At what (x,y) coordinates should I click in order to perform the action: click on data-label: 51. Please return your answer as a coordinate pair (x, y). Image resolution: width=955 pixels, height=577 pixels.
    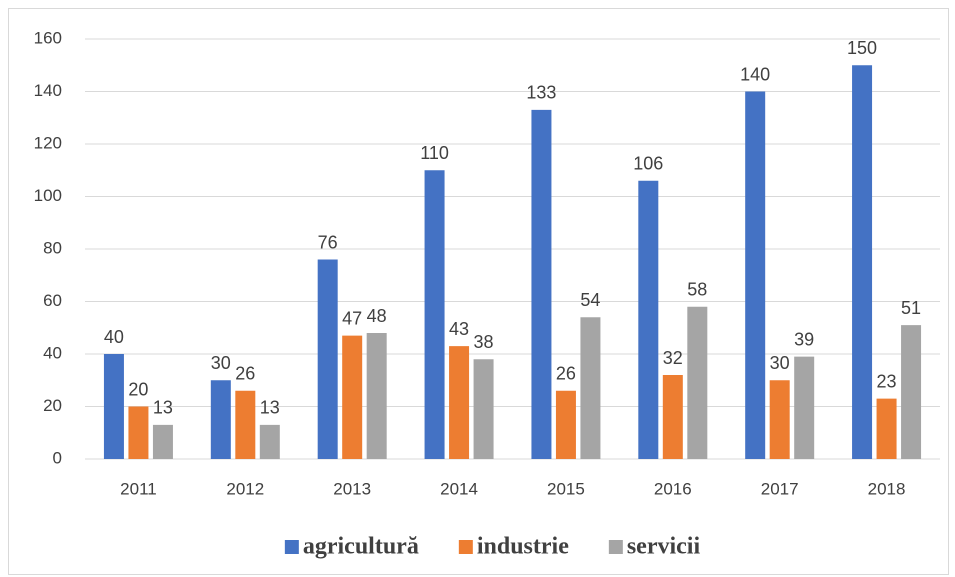
    Looking at the image, I should click on (911, 308).